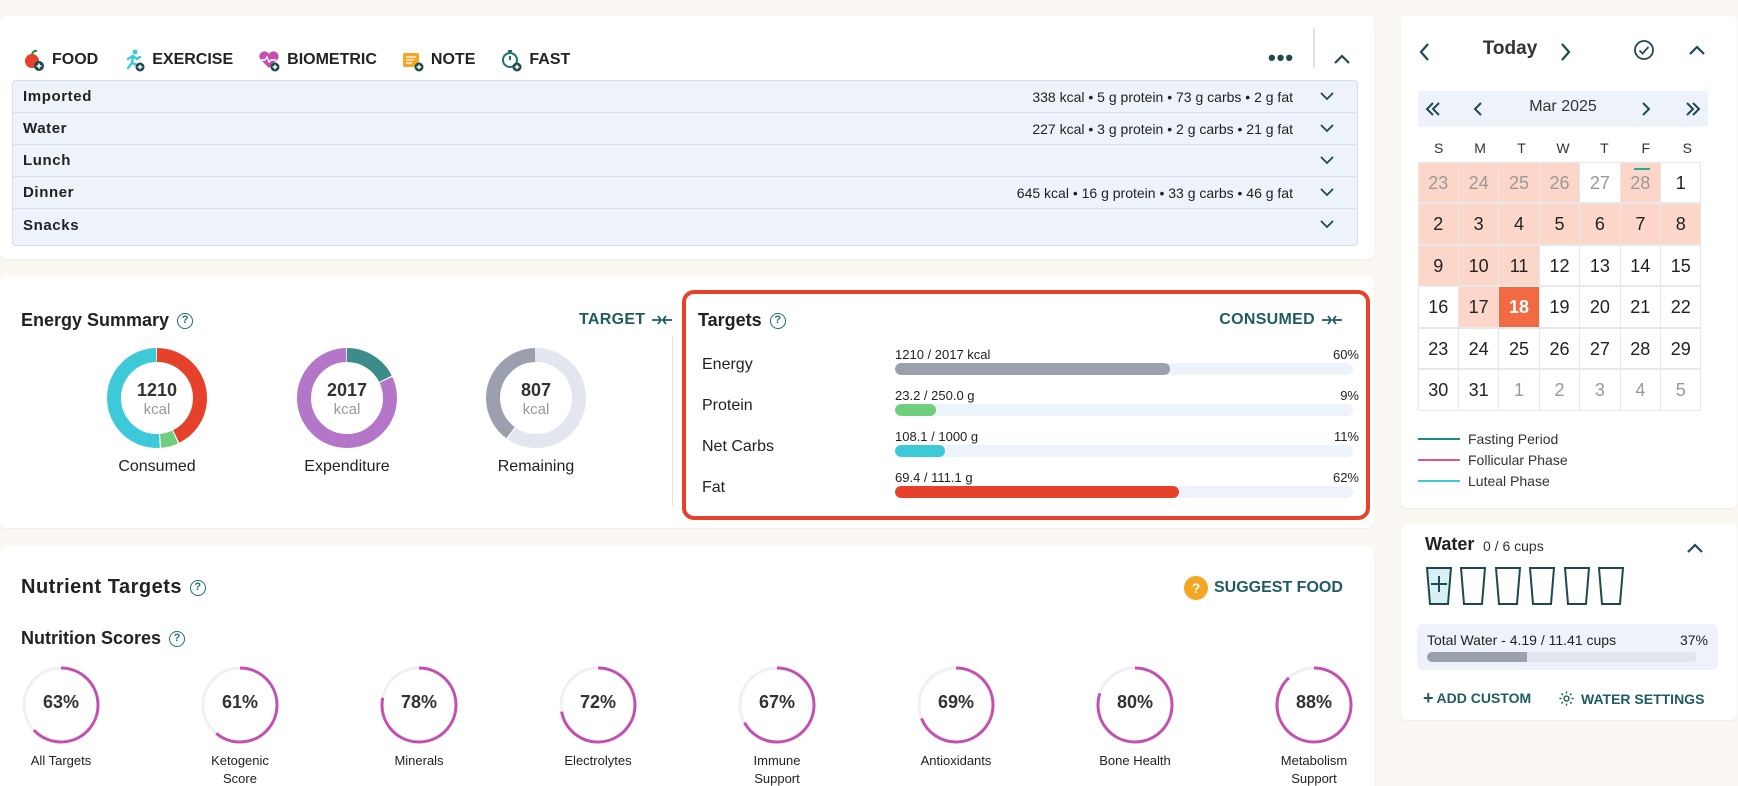 The width and height of the screenshot is (1738, 786). What do you see at coordinates (1640, 224) in the screenshot?
I see `calendar-day: 7` at bounding box center [1640, 224].